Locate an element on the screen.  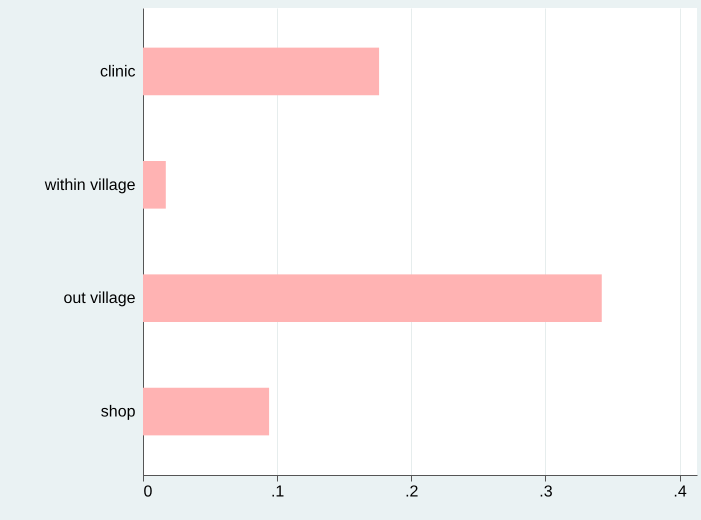
y-tick-label: out village is located at coordinates (99, 299).